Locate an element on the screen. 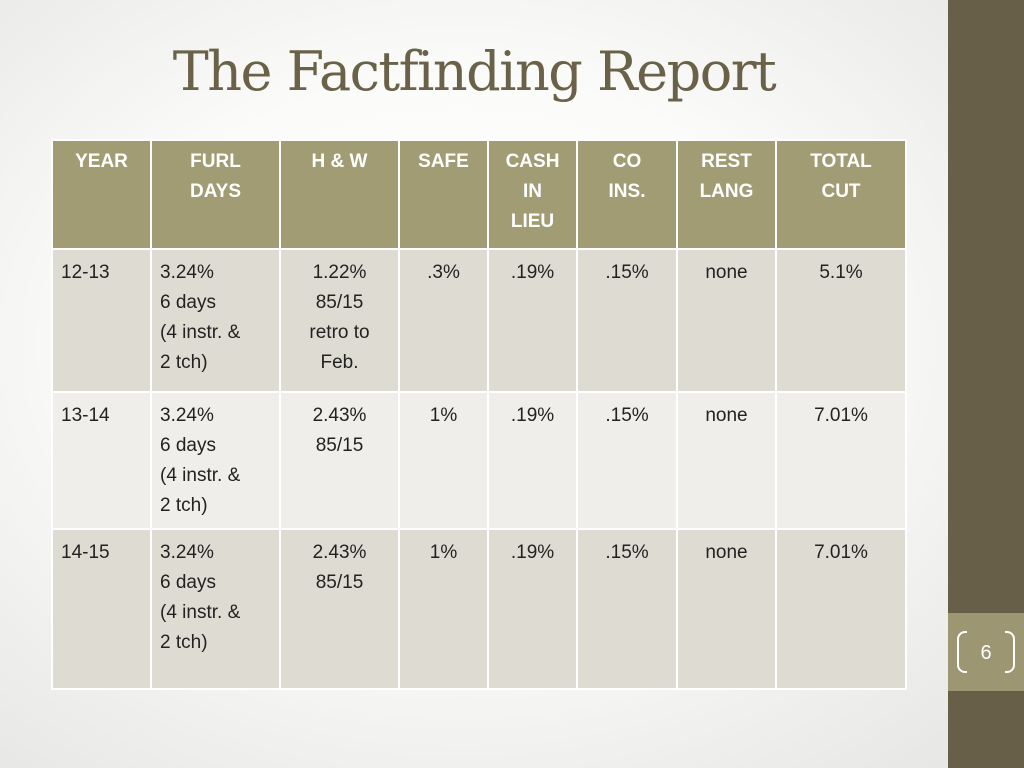  slide-number-box is located at coordinates (986, 652).